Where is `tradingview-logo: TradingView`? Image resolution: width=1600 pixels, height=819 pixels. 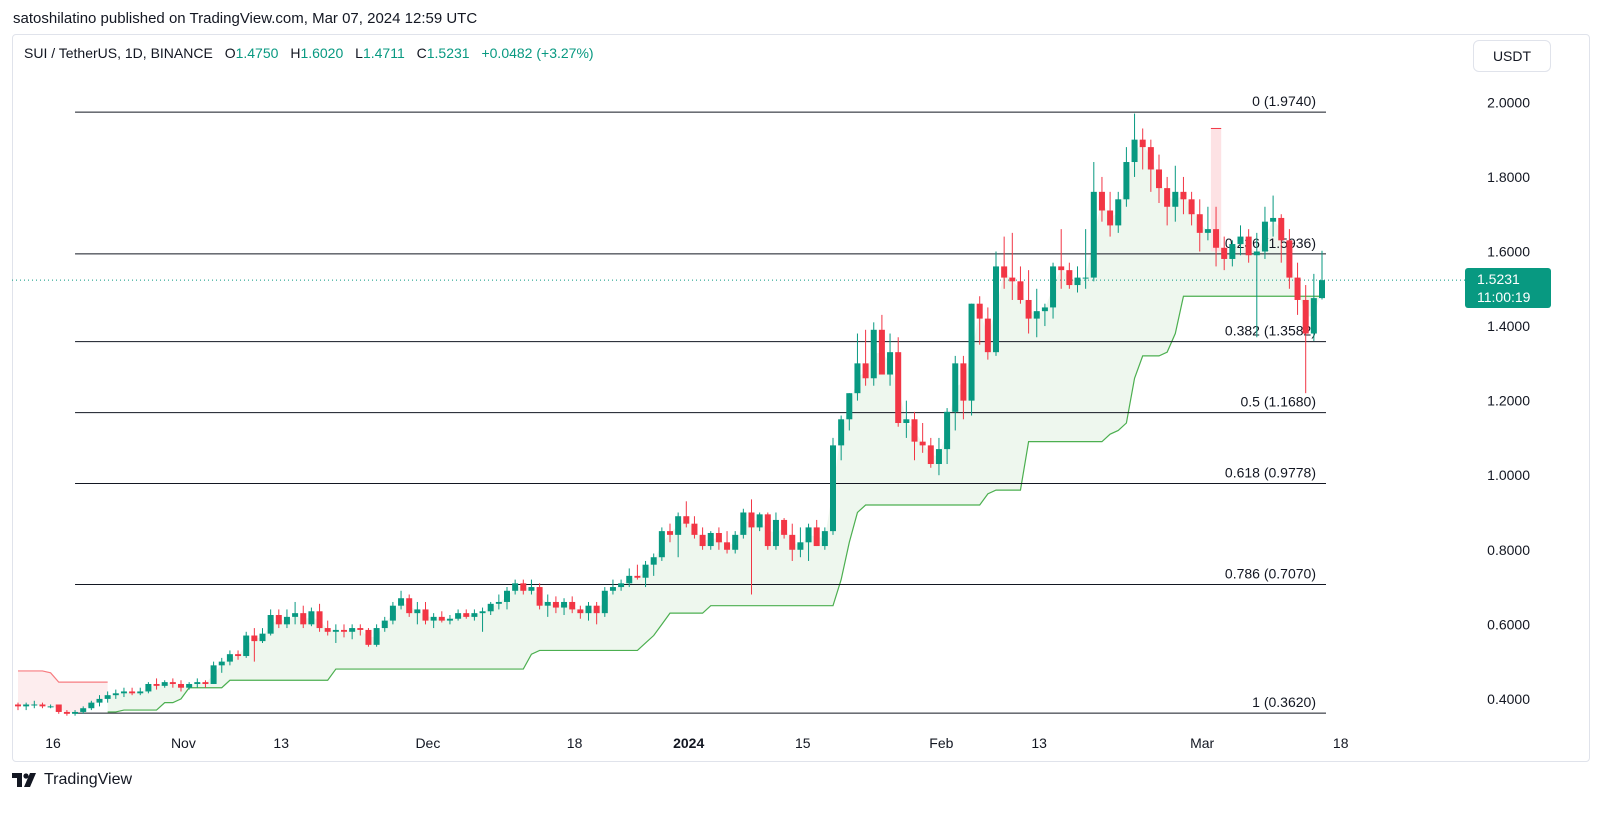 tradingview-logo: TradingView is located at coordinates (72, 780).